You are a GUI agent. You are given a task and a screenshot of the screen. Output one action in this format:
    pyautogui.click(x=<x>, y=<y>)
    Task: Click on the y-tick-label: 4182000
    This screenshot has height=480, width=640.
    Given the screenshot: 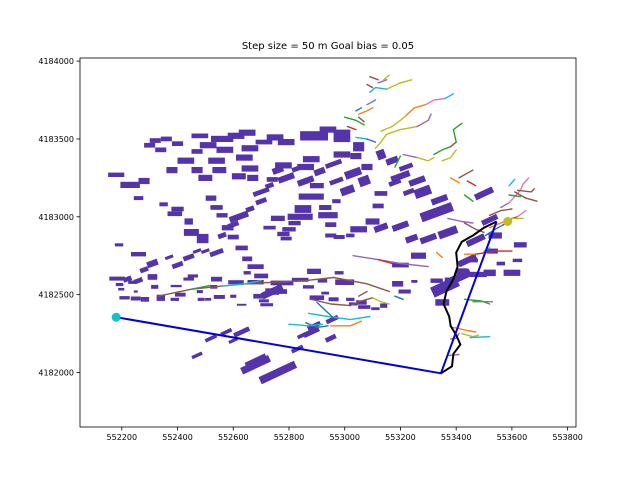 What is the action you would take?
    pyautogui.click(x=56, y=373)
    